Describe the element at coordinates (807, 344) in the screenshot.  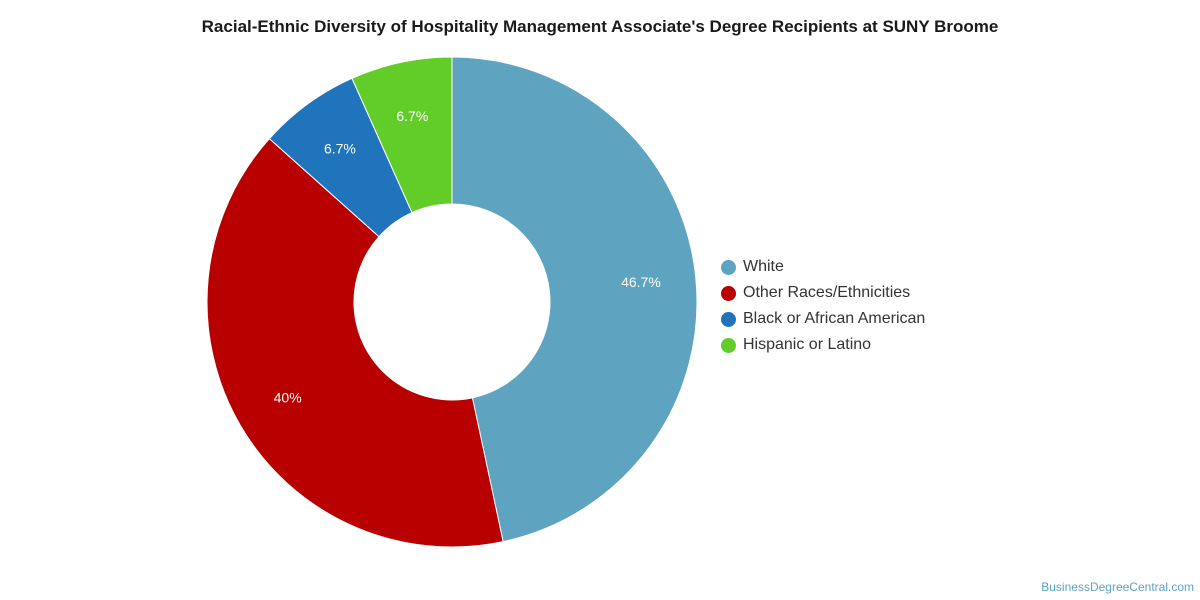
I see `legend-label: Hispanic or Latino` at that location.